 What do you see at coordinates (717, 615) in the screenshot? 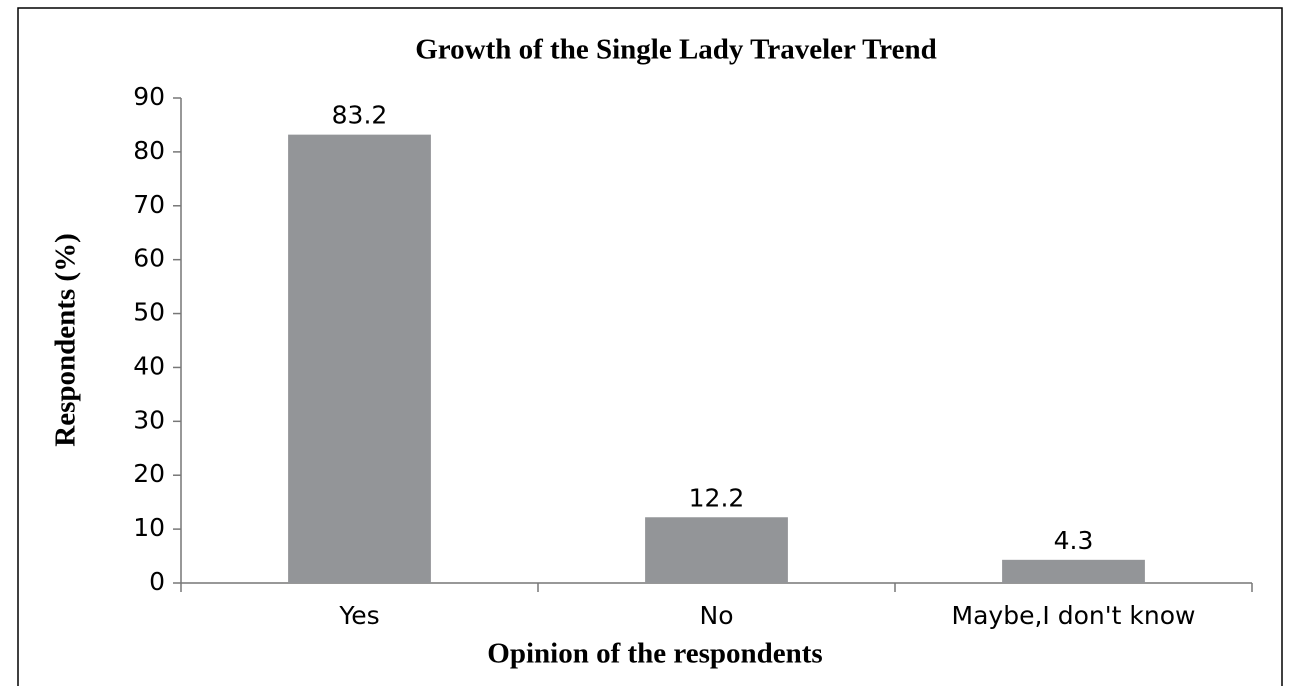
I see `x-tick-label: No` at bounding box center [717, 615].